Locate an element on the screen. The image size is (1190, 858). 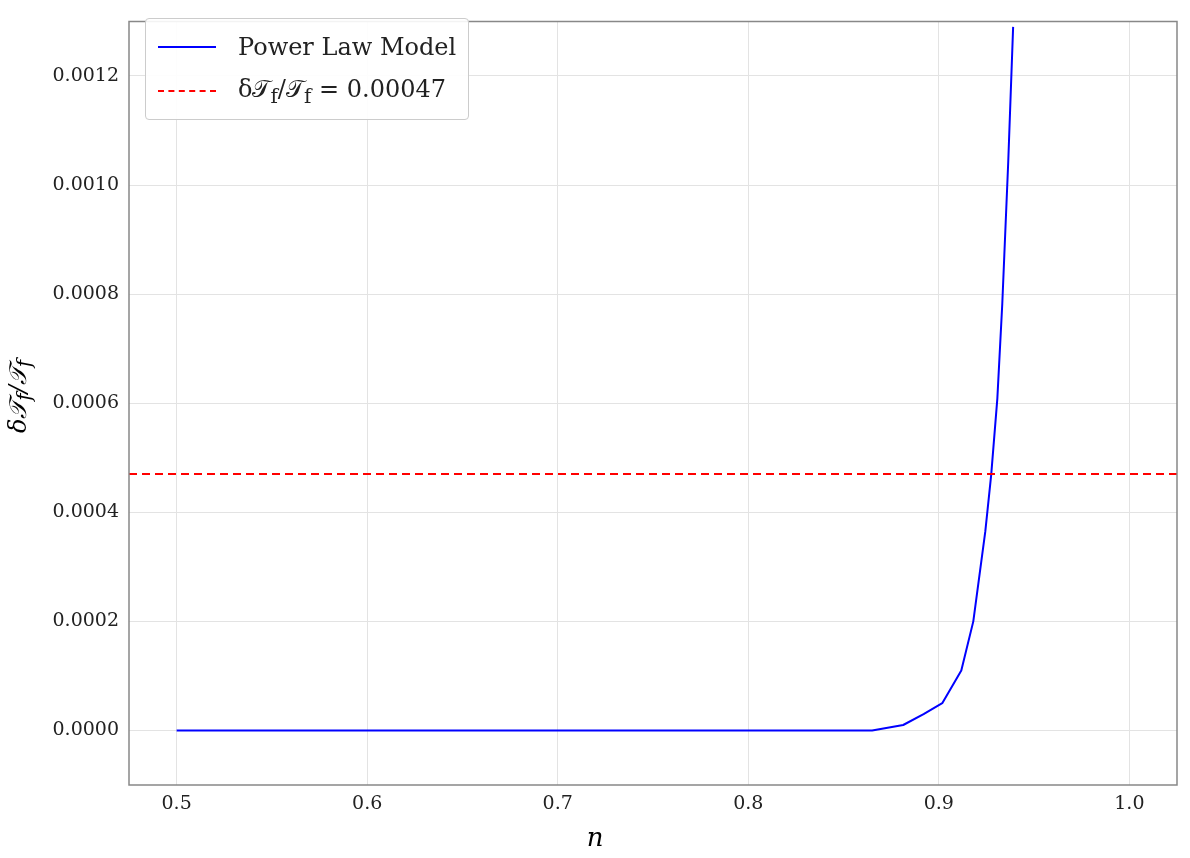
y-tick-label: 0.0006 is located at coordinates (85, 401).